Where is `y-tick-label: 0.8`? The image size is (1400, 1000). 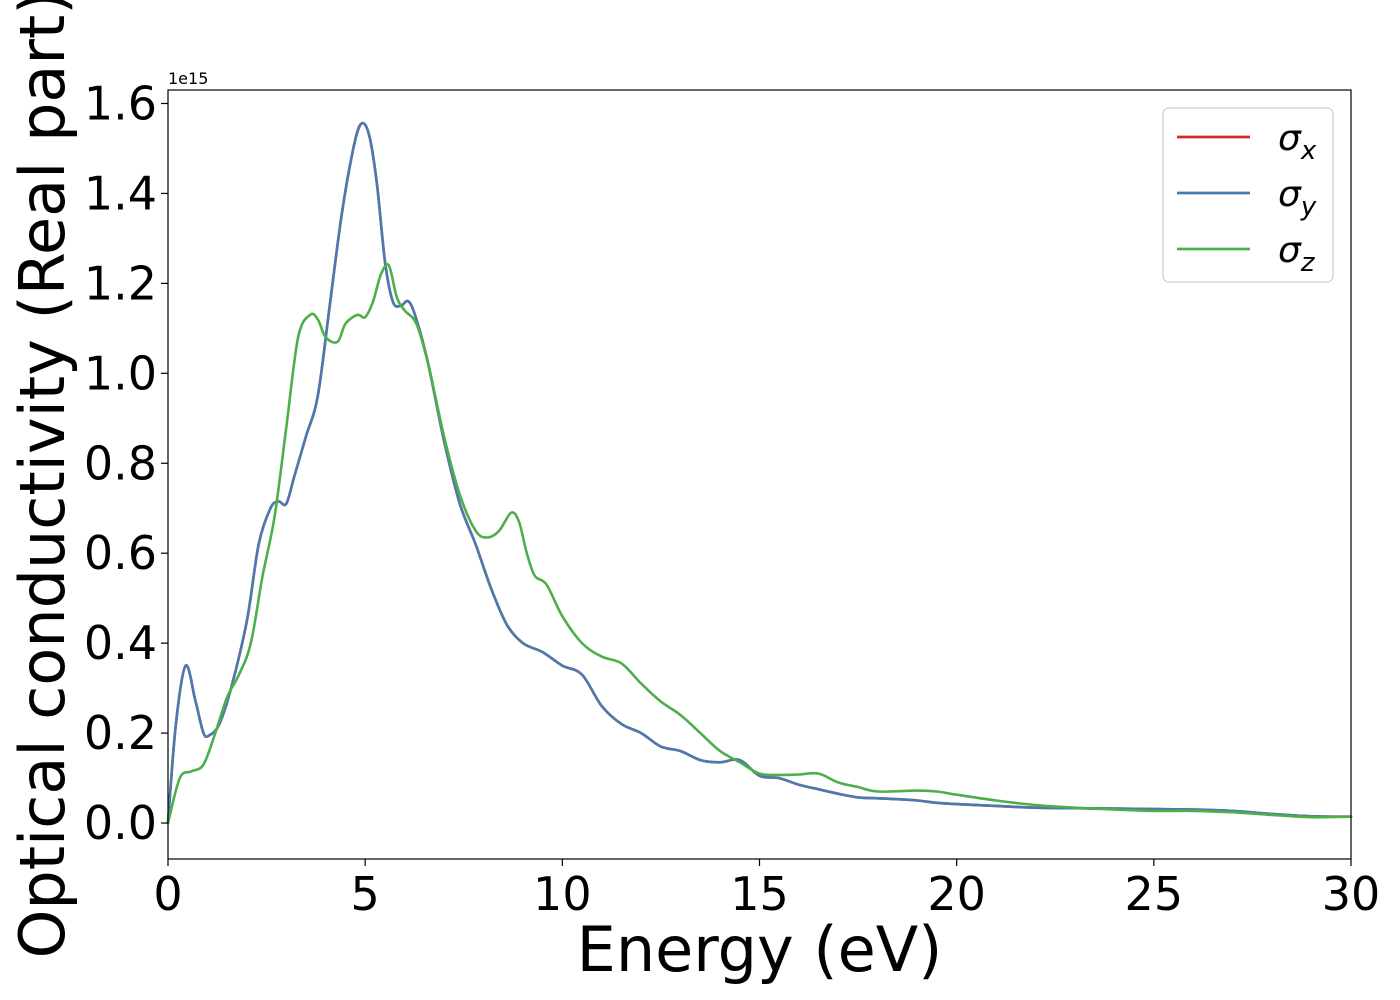 y-tick-label: 0.8 is located at coordinates (120, 463).